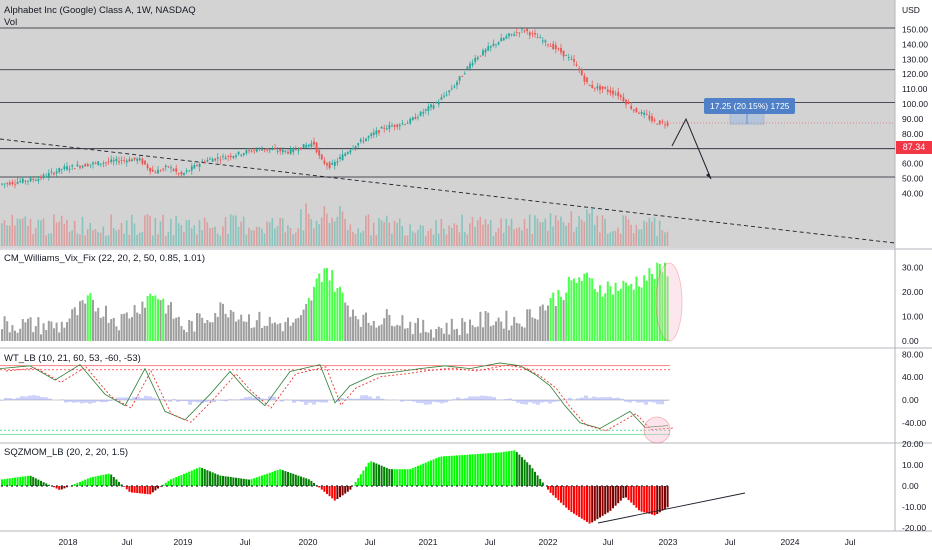 The height and width of the screenshot is (550, 932). What do you see at coordinates (914, 528) in the screenshot?
I see `sqz-tick-label: -20.00` at bounding box center [914, 528].